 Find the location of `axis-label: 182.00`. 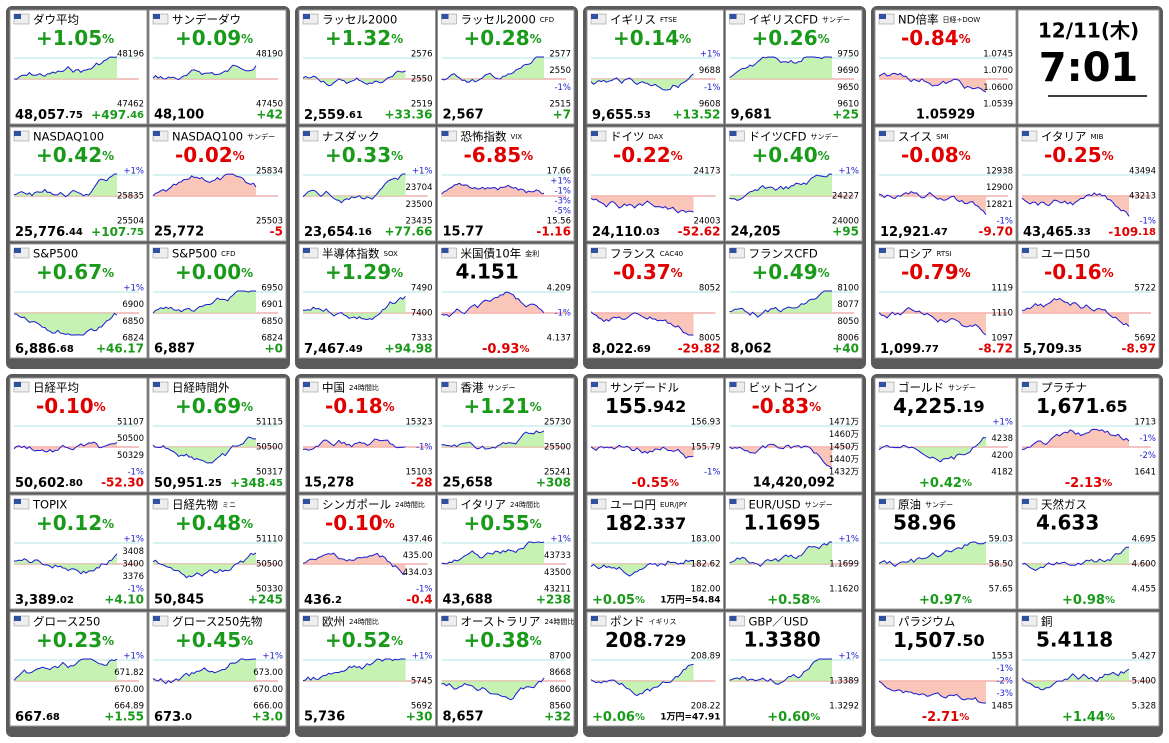

axis-label: 182.00 is located at coordinates (706, 590).